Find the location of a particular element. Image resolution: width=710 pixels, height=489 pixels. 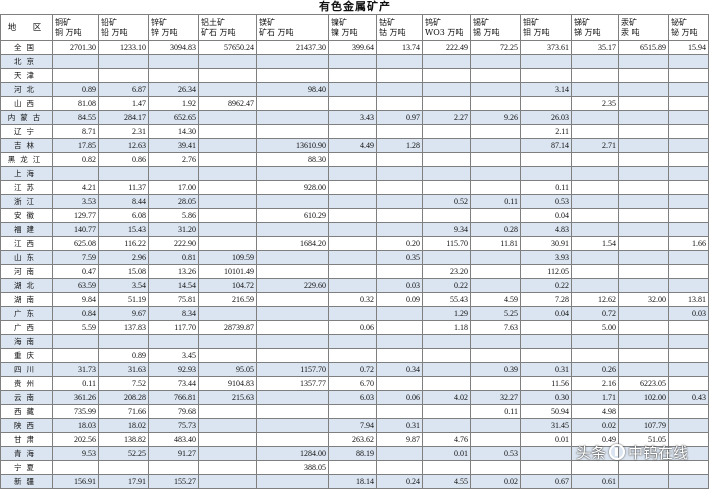

table-cell: 21437.30 is located at coordinates (292, 47).